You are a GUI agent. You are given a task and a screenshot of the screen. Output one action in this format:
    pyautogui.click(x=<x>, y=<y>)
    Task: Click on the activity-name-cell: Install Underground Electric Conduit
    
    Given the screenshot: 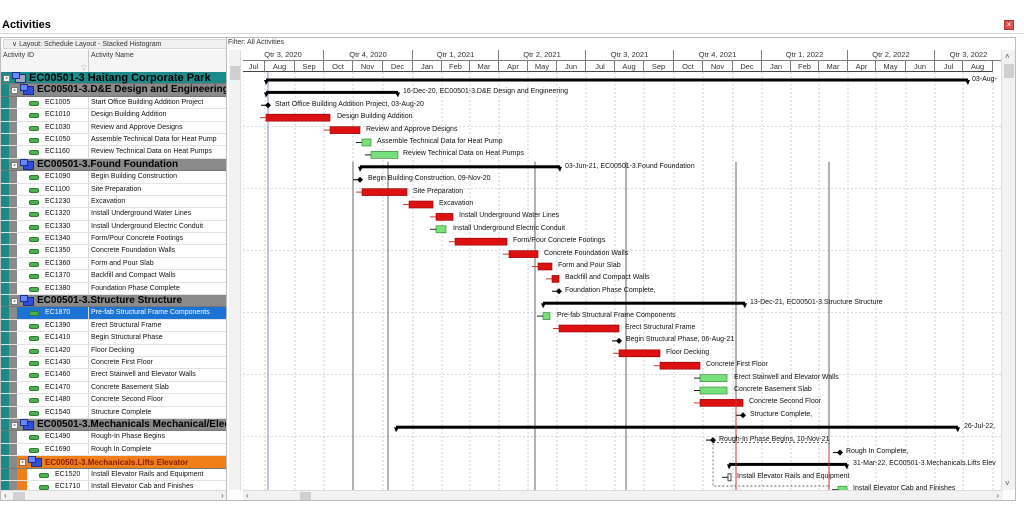 What is the action you would take?
    pyautogui.click(x=147, y=226)
    